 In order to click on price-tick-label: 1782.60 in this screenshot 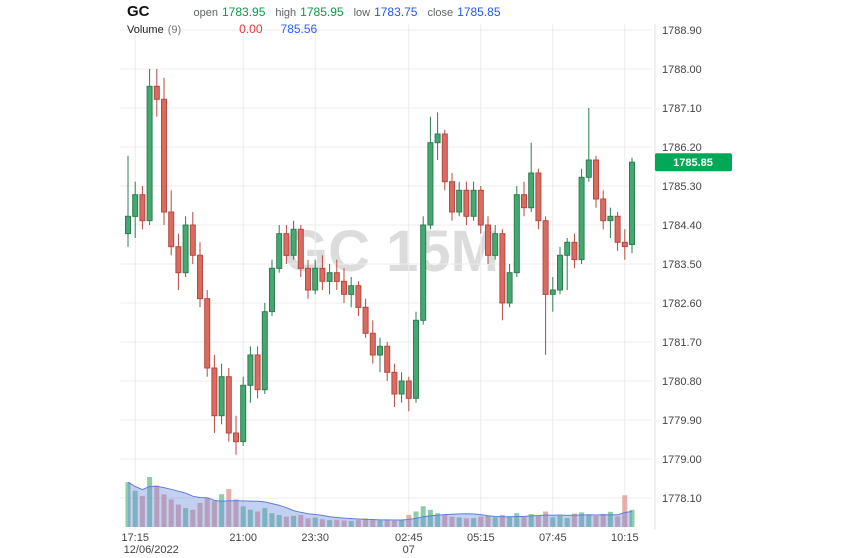, I will do `click(682, 304)`.